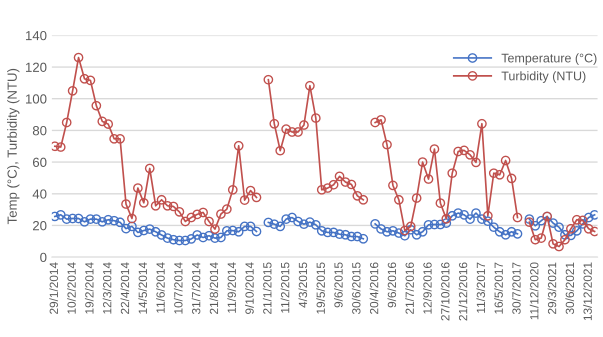 The height and width of the screenshot is (337, 603). I want to click on x-tick-label: 29/3/2021, so click(552, 288).